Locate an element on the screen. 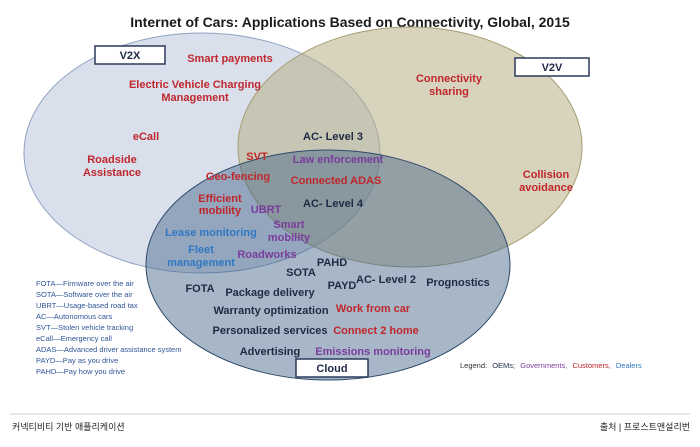 The height and width of the screenshot is (447, 700). label-connectivity-1: Connectivity is located at coordinates (449, 79).